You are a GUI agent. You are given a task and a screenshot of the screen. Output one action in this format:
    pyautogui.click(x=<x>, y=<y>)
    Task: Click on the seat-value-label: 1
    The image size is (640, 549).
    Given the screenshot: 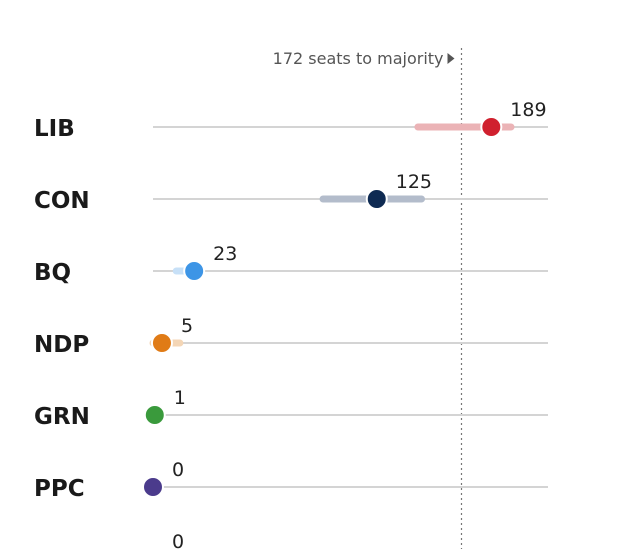 What is the action you would take?
    pyautogui.click(x=180, y=398)
    